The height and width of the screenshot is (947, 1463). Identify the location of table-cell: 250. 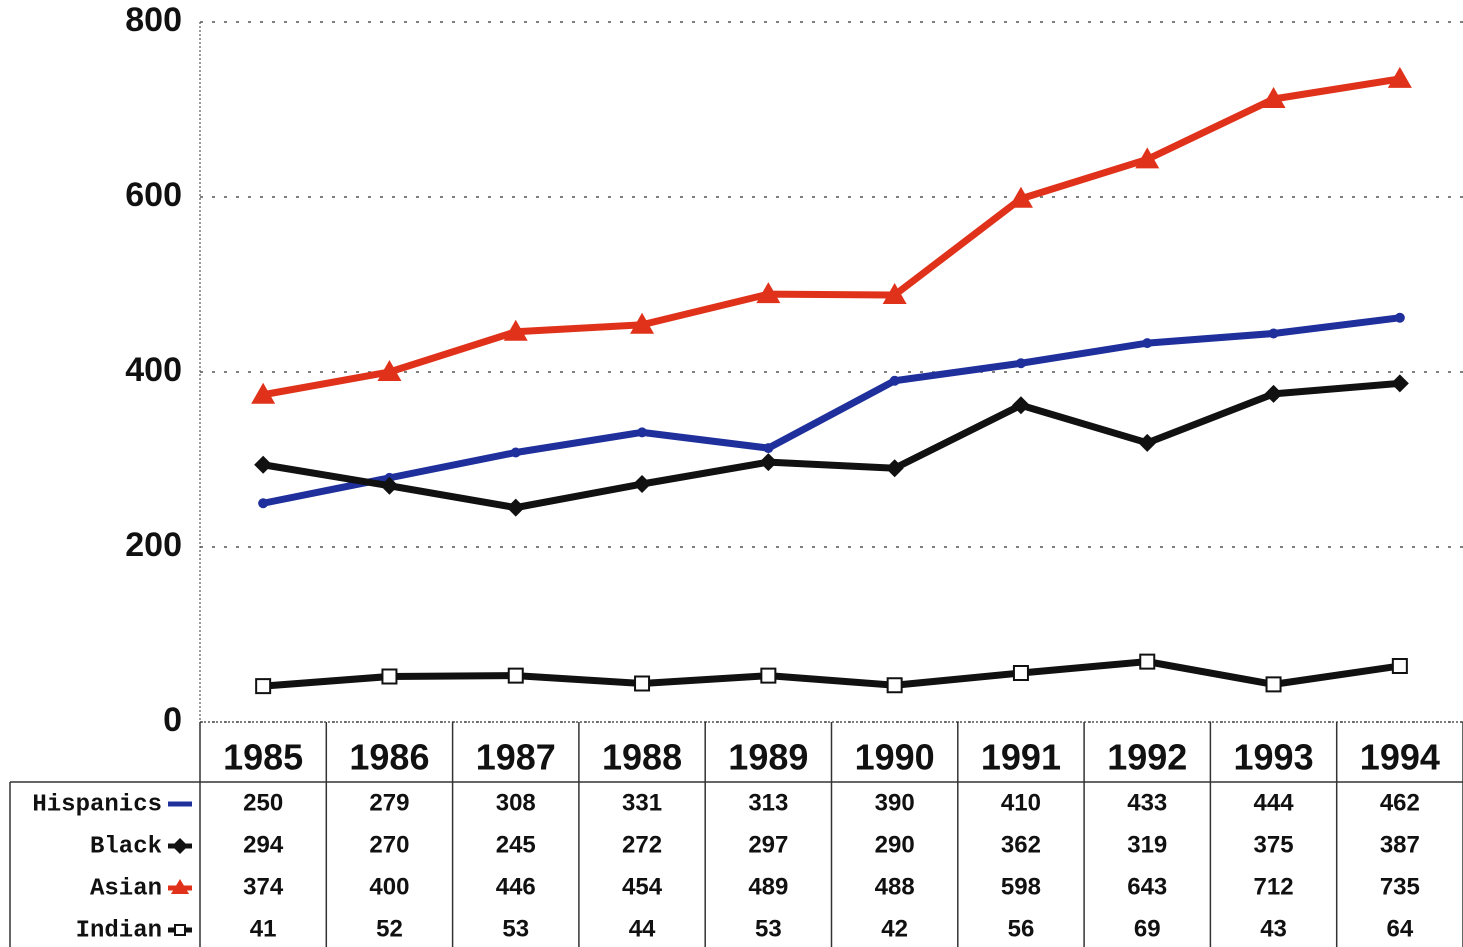
(263, 802).